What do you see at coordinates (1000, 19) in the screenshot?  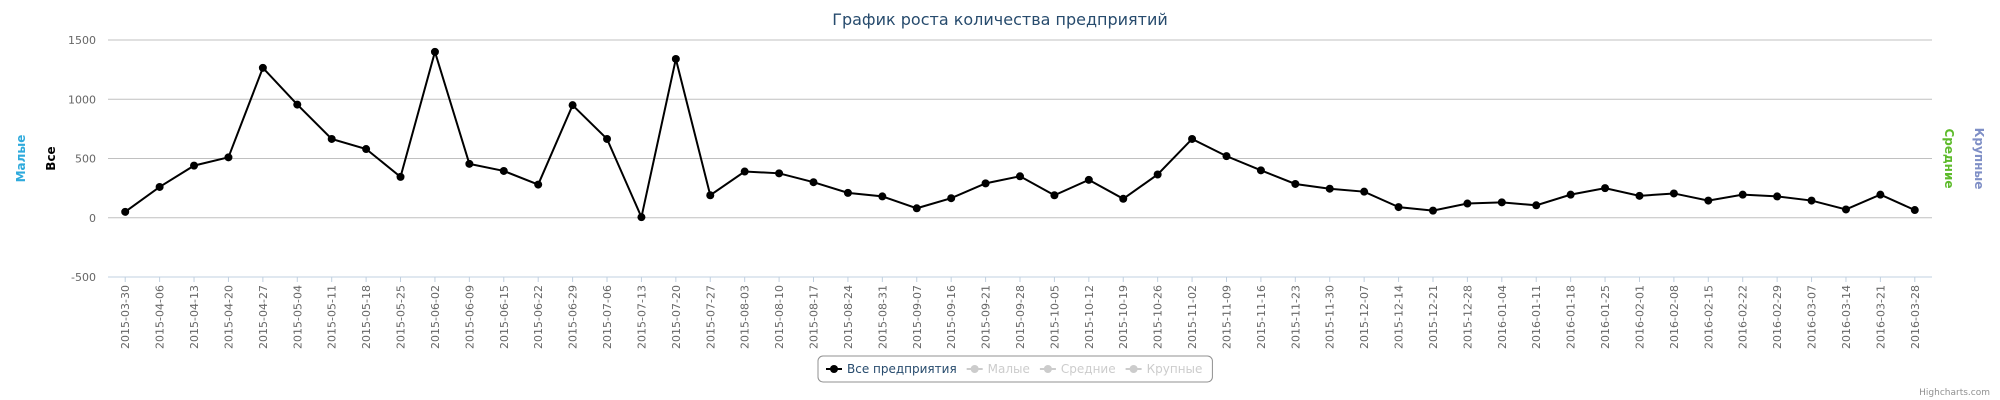 I see `chart-title: График роста количества предприятий` at bounding box center [1000, 19].